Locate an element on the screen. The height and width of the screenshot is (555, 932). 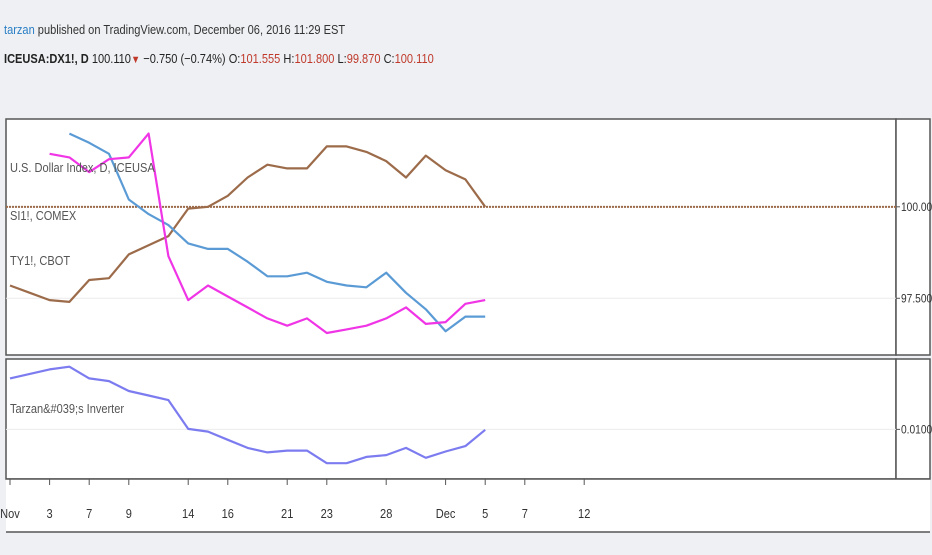
x-tick-label: Nov is located at coordinates (10, 513).